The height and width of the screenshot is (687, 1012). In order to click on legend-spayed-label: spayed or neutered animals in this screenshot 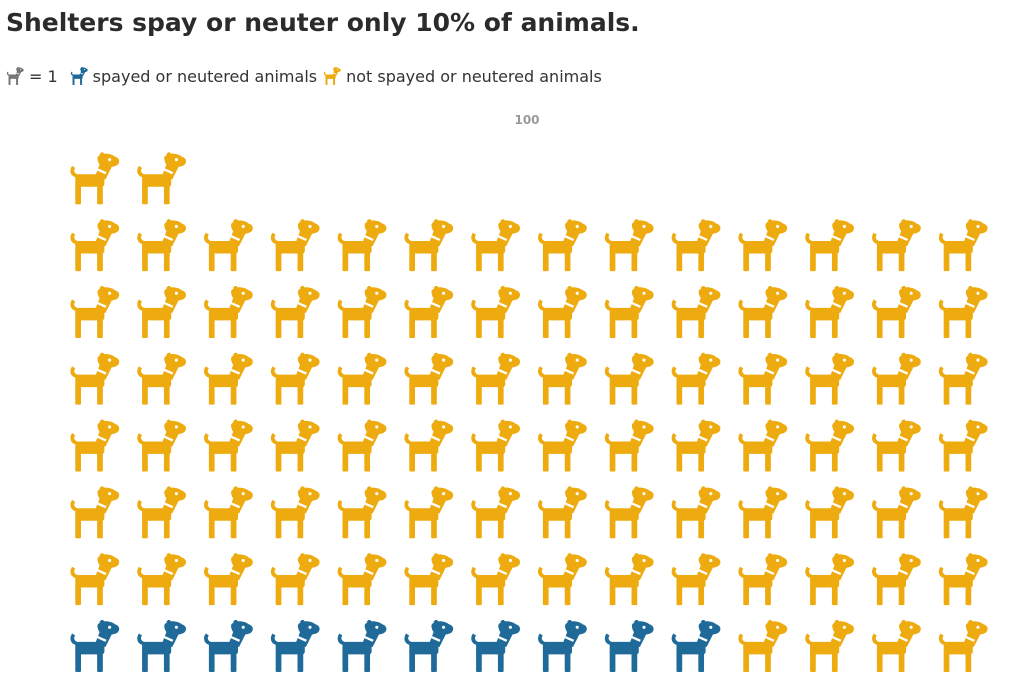, I will do `click(205, 76)`.